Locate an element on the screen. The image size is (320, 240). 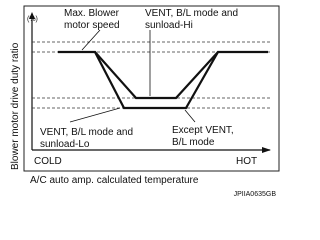
label-hi-1: VENT, B/L mode and is located at coordinates (191, 13).